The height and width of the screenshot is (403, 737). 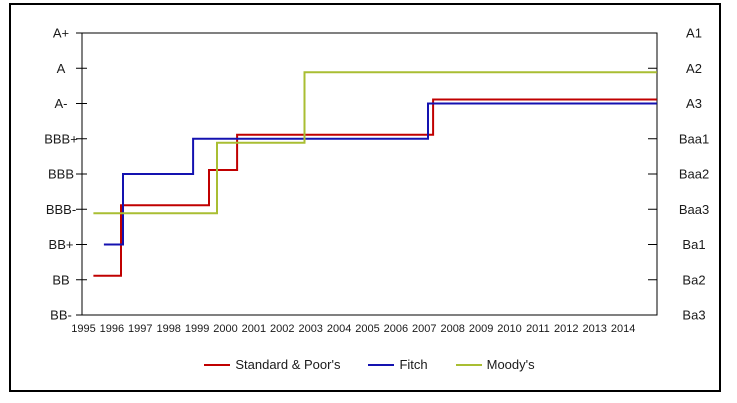 What do you see at coordinates (61, 68) in the screenshot?
I see `y-axis-left-label: A` at bounding box center [61, 68].